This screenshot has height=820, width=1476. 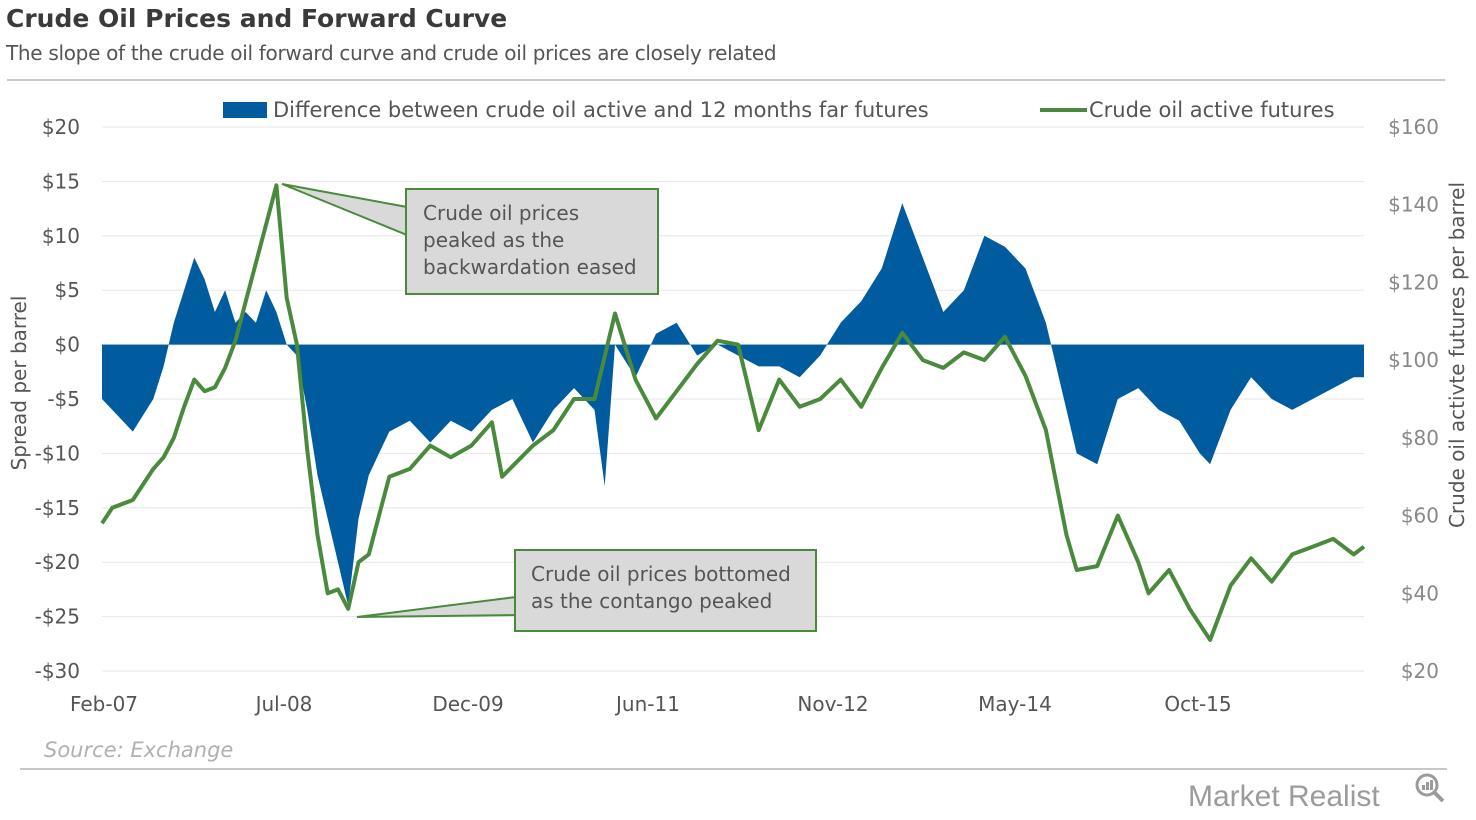 What do you see at coordinates (1413, 282) in the screenshot?
I see `right-tick-label: $120` at bounding box center [1413, 282].